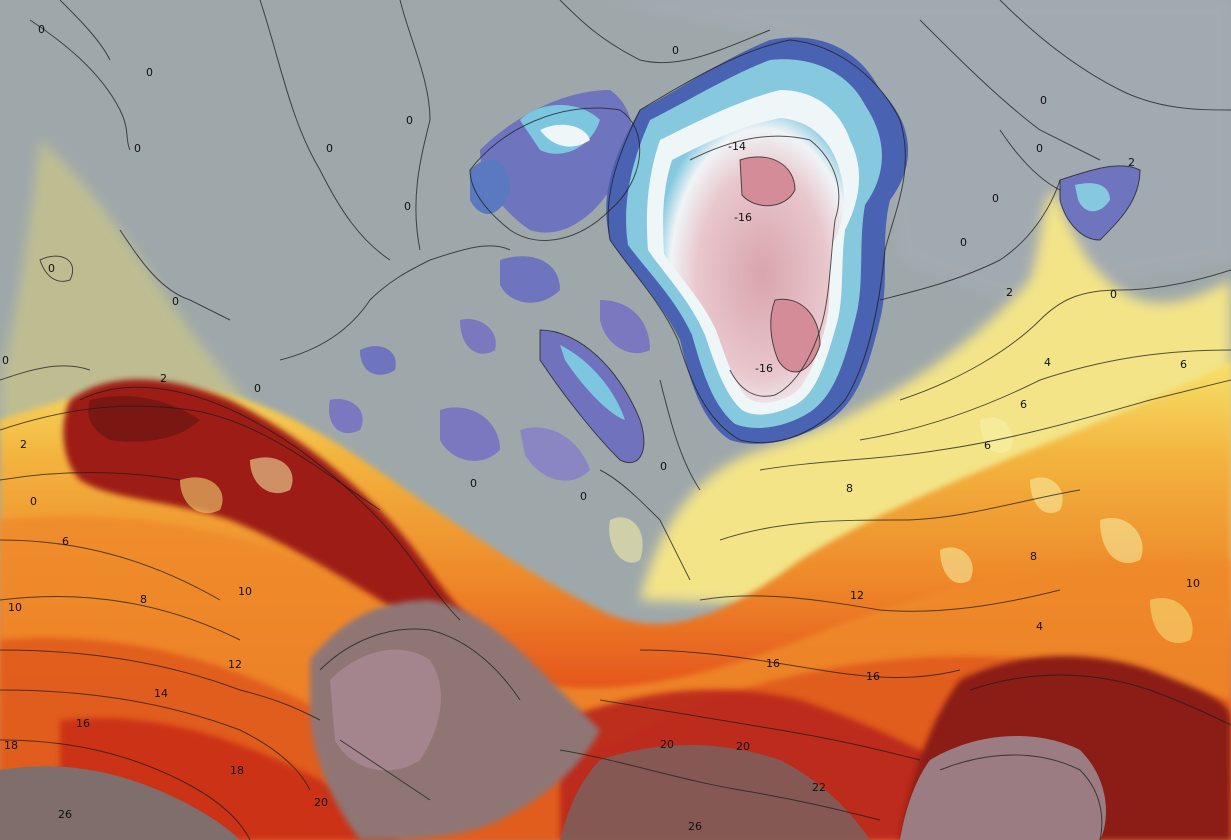 The width and height of the screenshot is (1231, 840). I want to click on south-pacific-grey, so click(120, 803).